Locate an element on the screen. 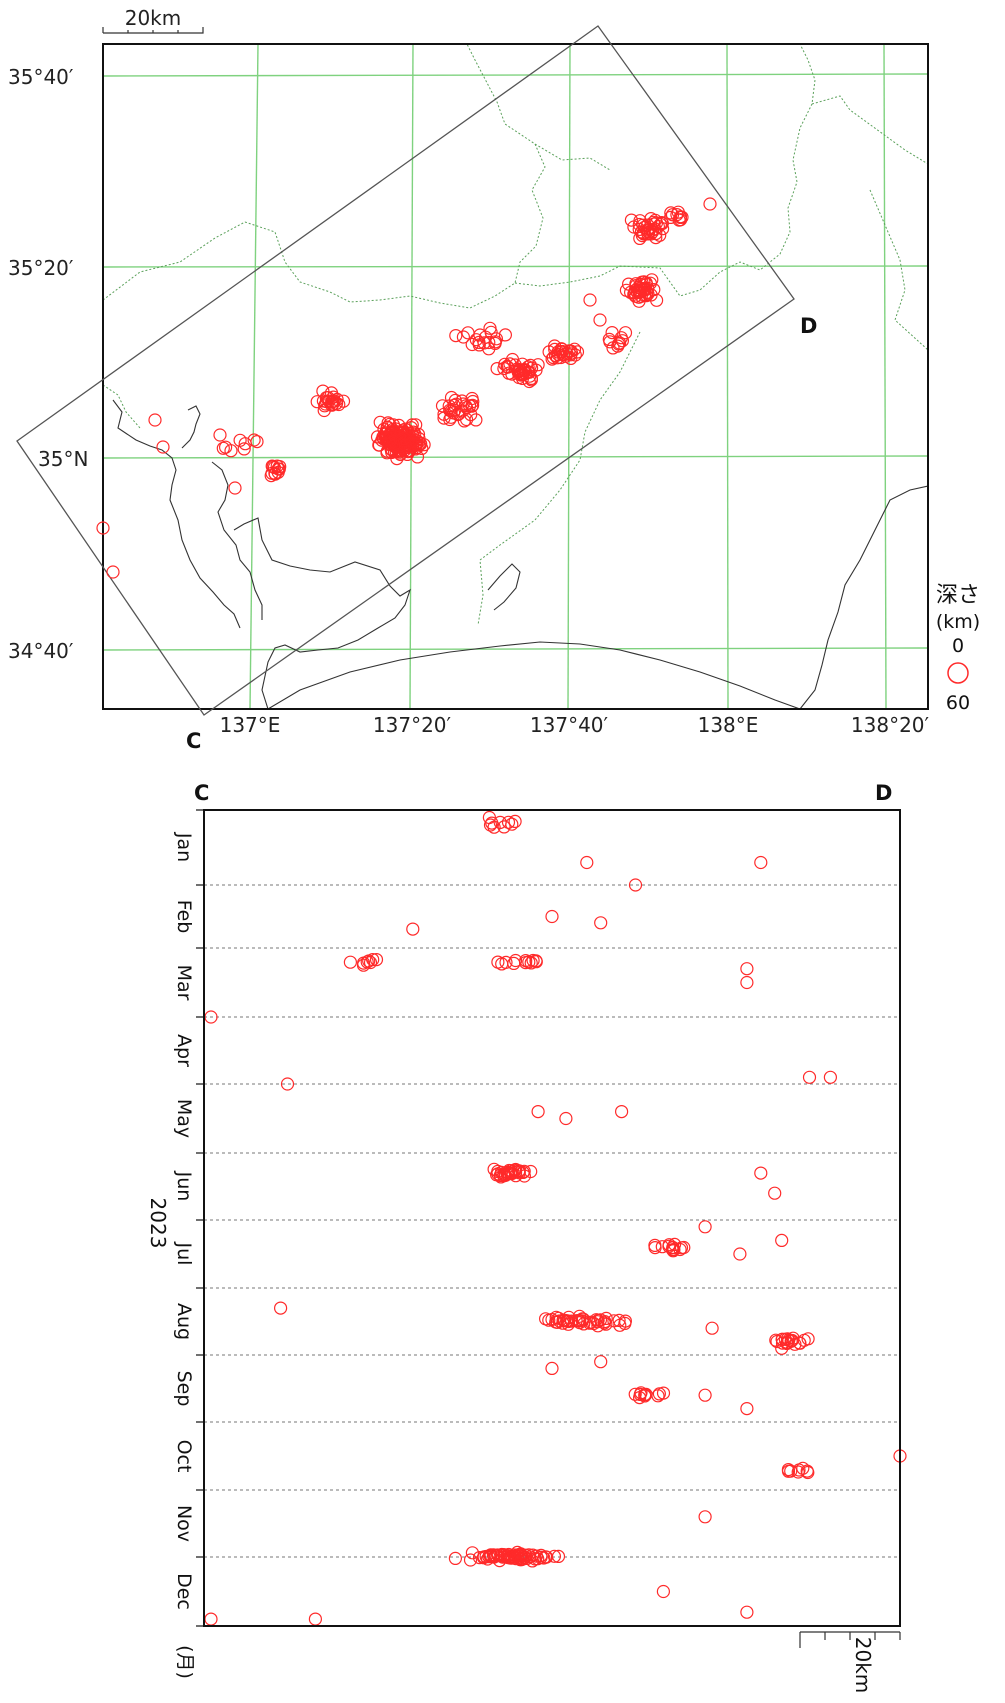 The image size is (1005, 1703). month-label: Oct is located at coordinates (184, 1456).